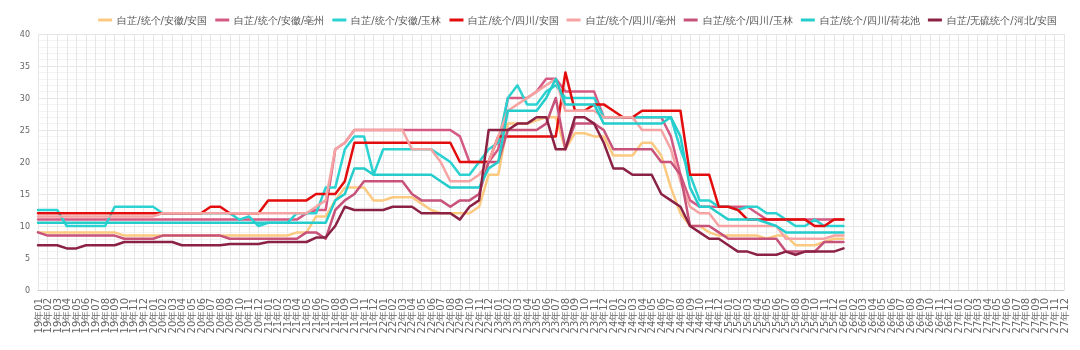 The width and height of the screenshot is (1080, 350). I want to click on x-tick-label: 26年08, so click(911, 316).